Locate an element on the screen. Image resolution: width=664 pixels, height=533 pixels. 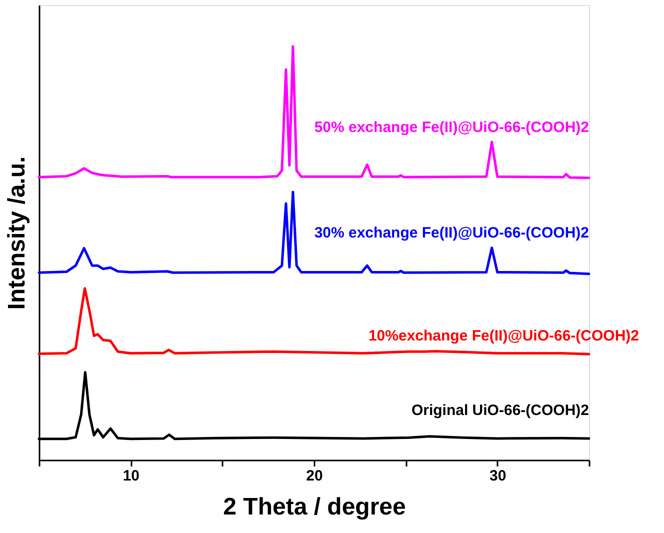
x-tick-label: 10 is located at coordinates (131, 476).